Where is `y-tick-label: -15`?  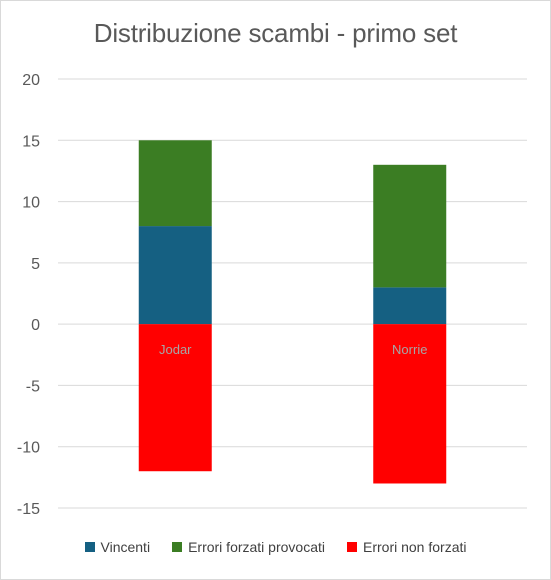 y-tick-label: -15 is located at coordinates (28, 509).